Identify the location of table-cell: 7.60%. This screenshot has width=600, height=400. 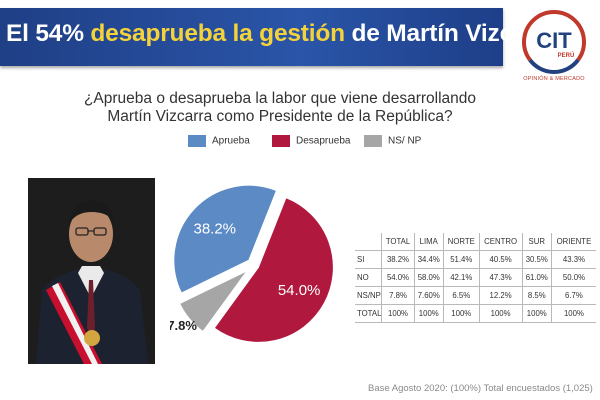
(428, 295).